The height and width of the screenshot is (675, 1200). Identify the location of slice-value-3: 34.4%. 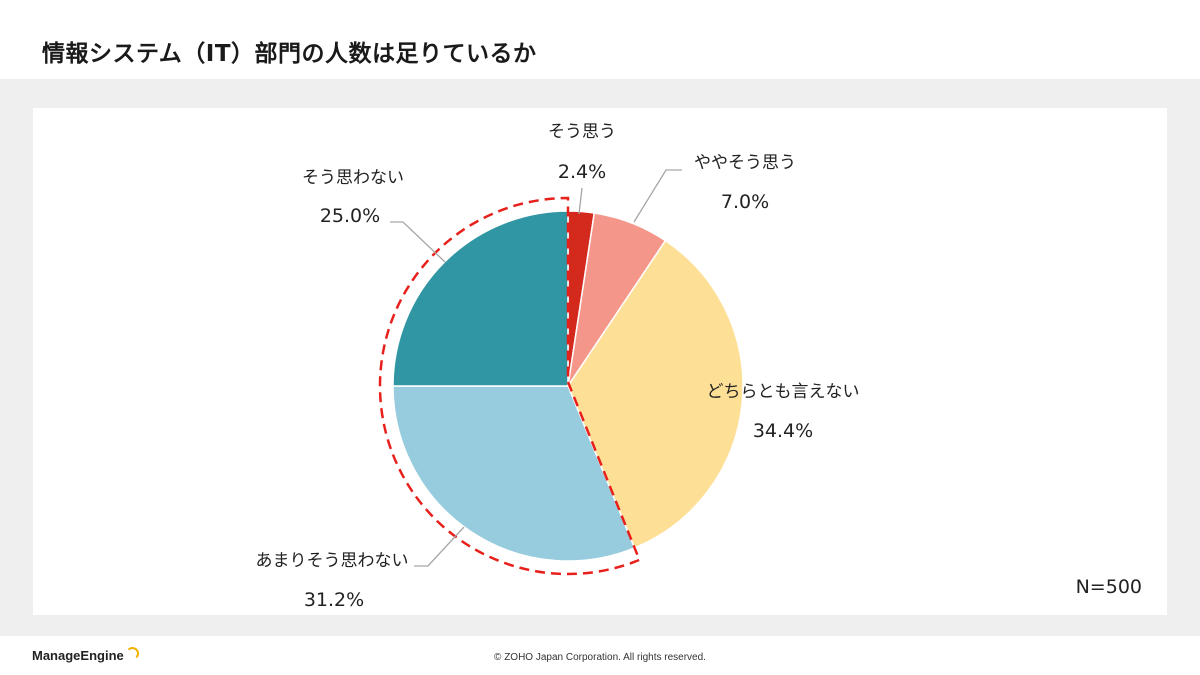
(783, 431).